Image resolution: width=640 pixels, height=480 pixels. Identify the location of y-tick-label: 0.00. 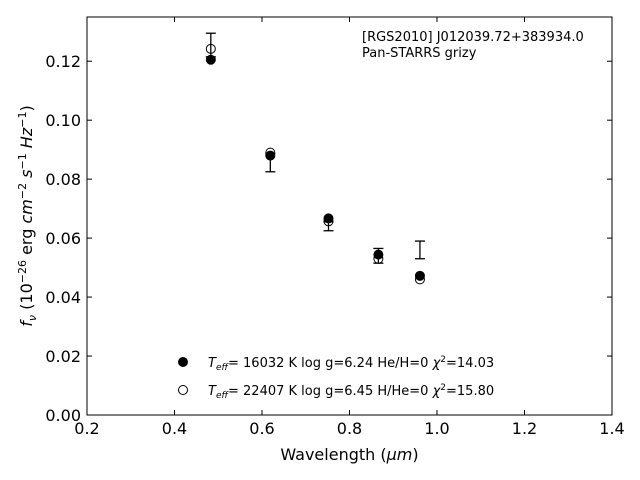
(63, 415).